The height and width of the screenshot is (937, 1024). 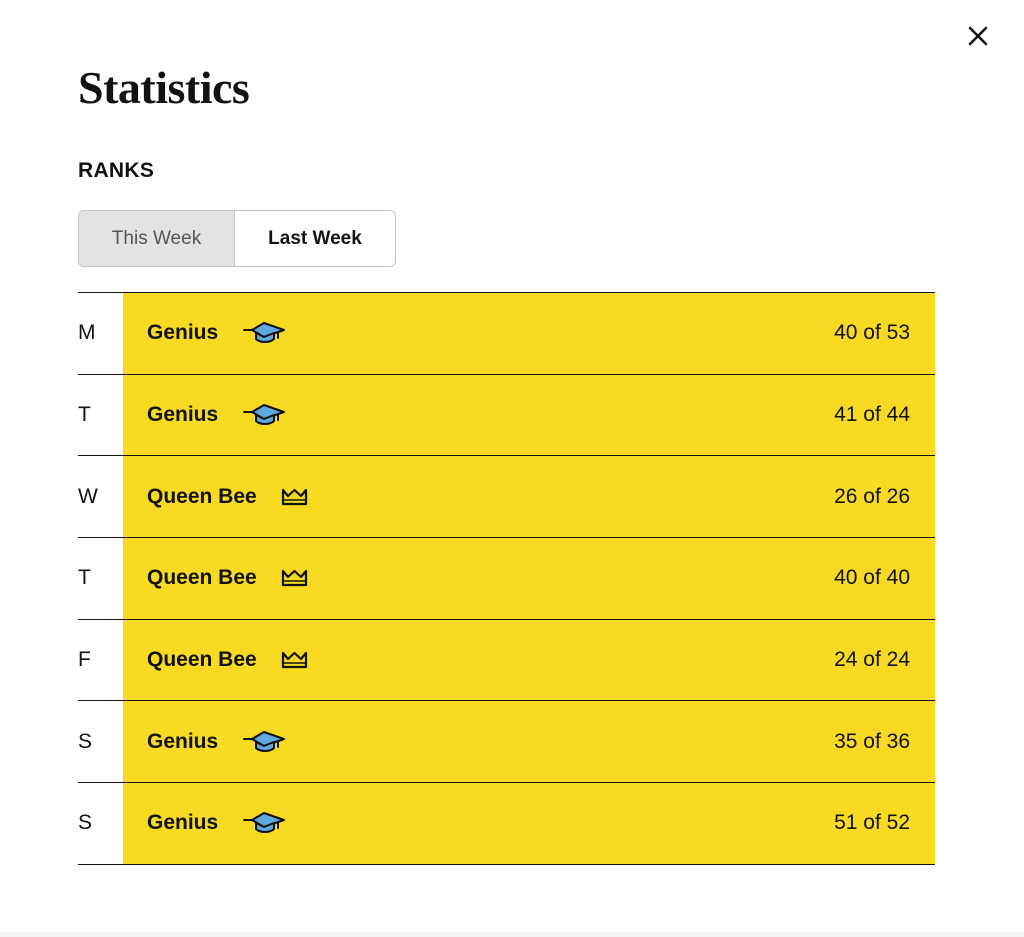 I want to click on rank-score: 41 of 44, so click(x=872, y=415).